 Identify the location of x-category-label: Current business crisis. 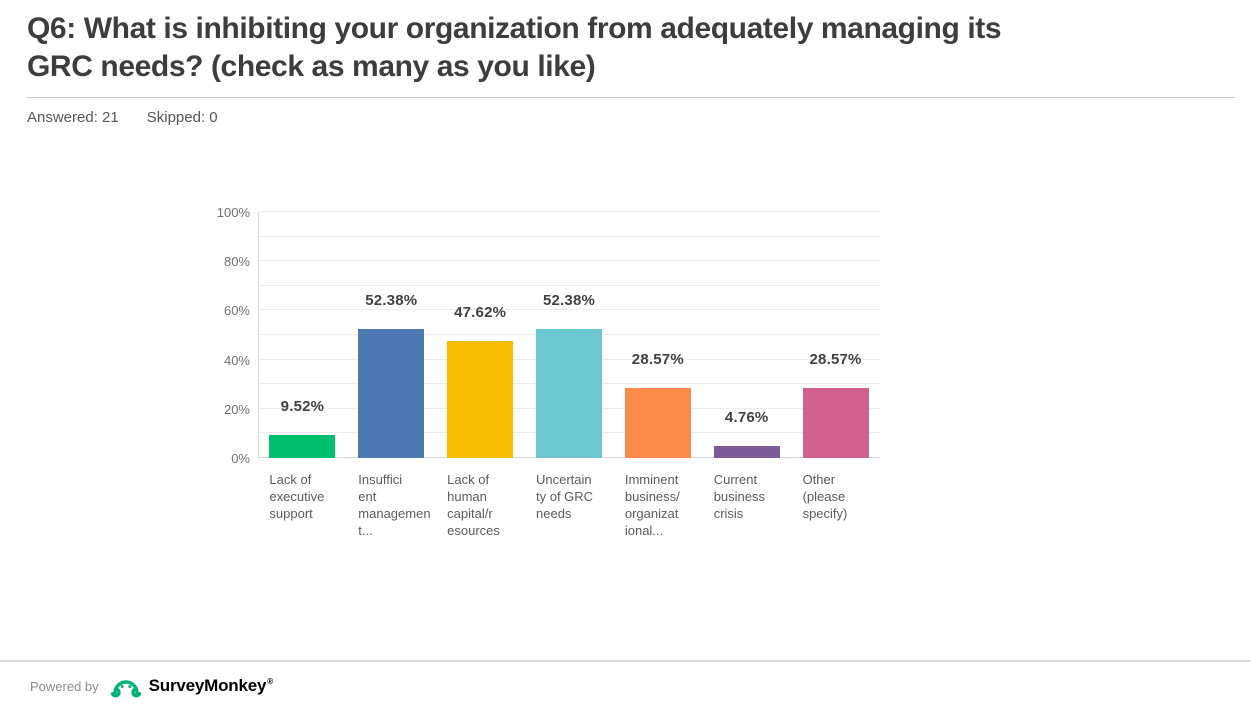
(739, 496).